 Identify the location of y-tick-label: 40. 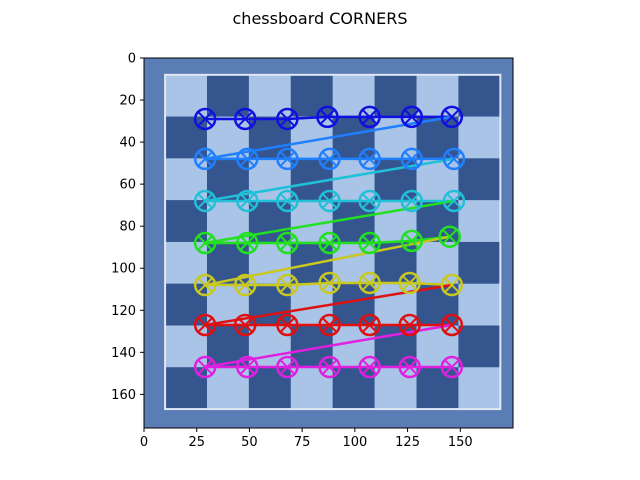
(127, 143).